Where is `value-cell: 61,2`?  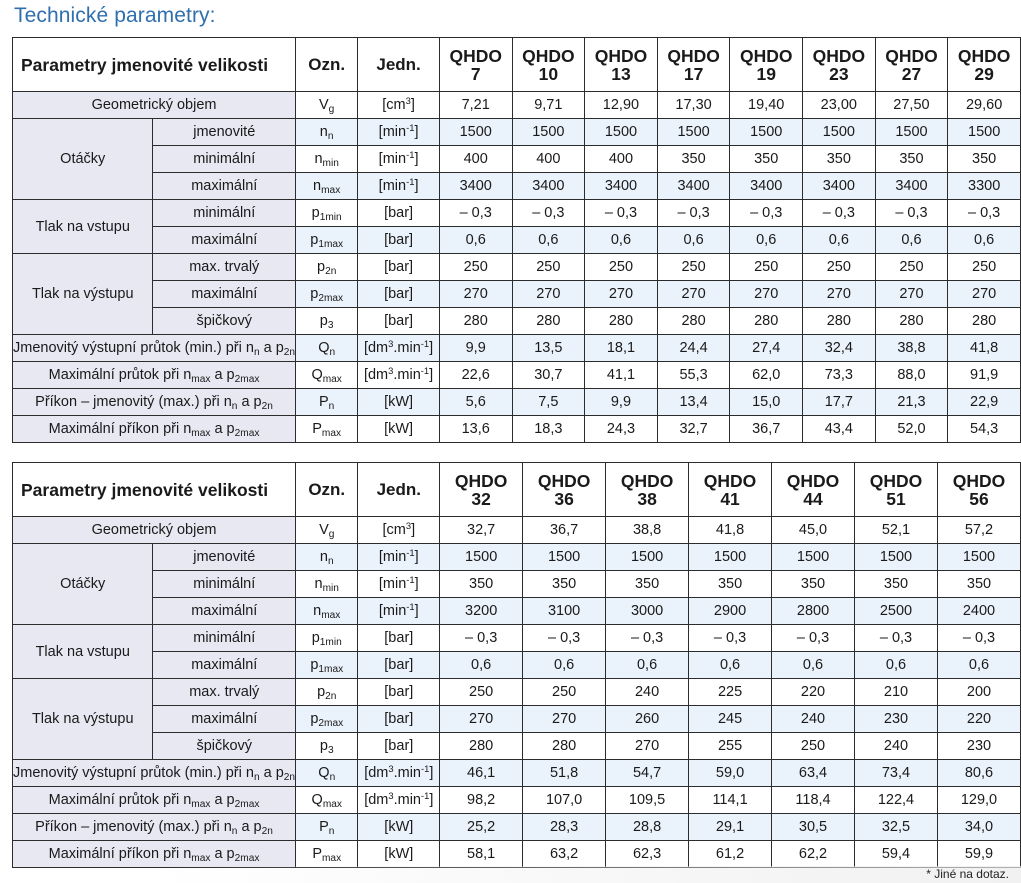 value-cell: 61,2 is located at coordinates (730, 854).